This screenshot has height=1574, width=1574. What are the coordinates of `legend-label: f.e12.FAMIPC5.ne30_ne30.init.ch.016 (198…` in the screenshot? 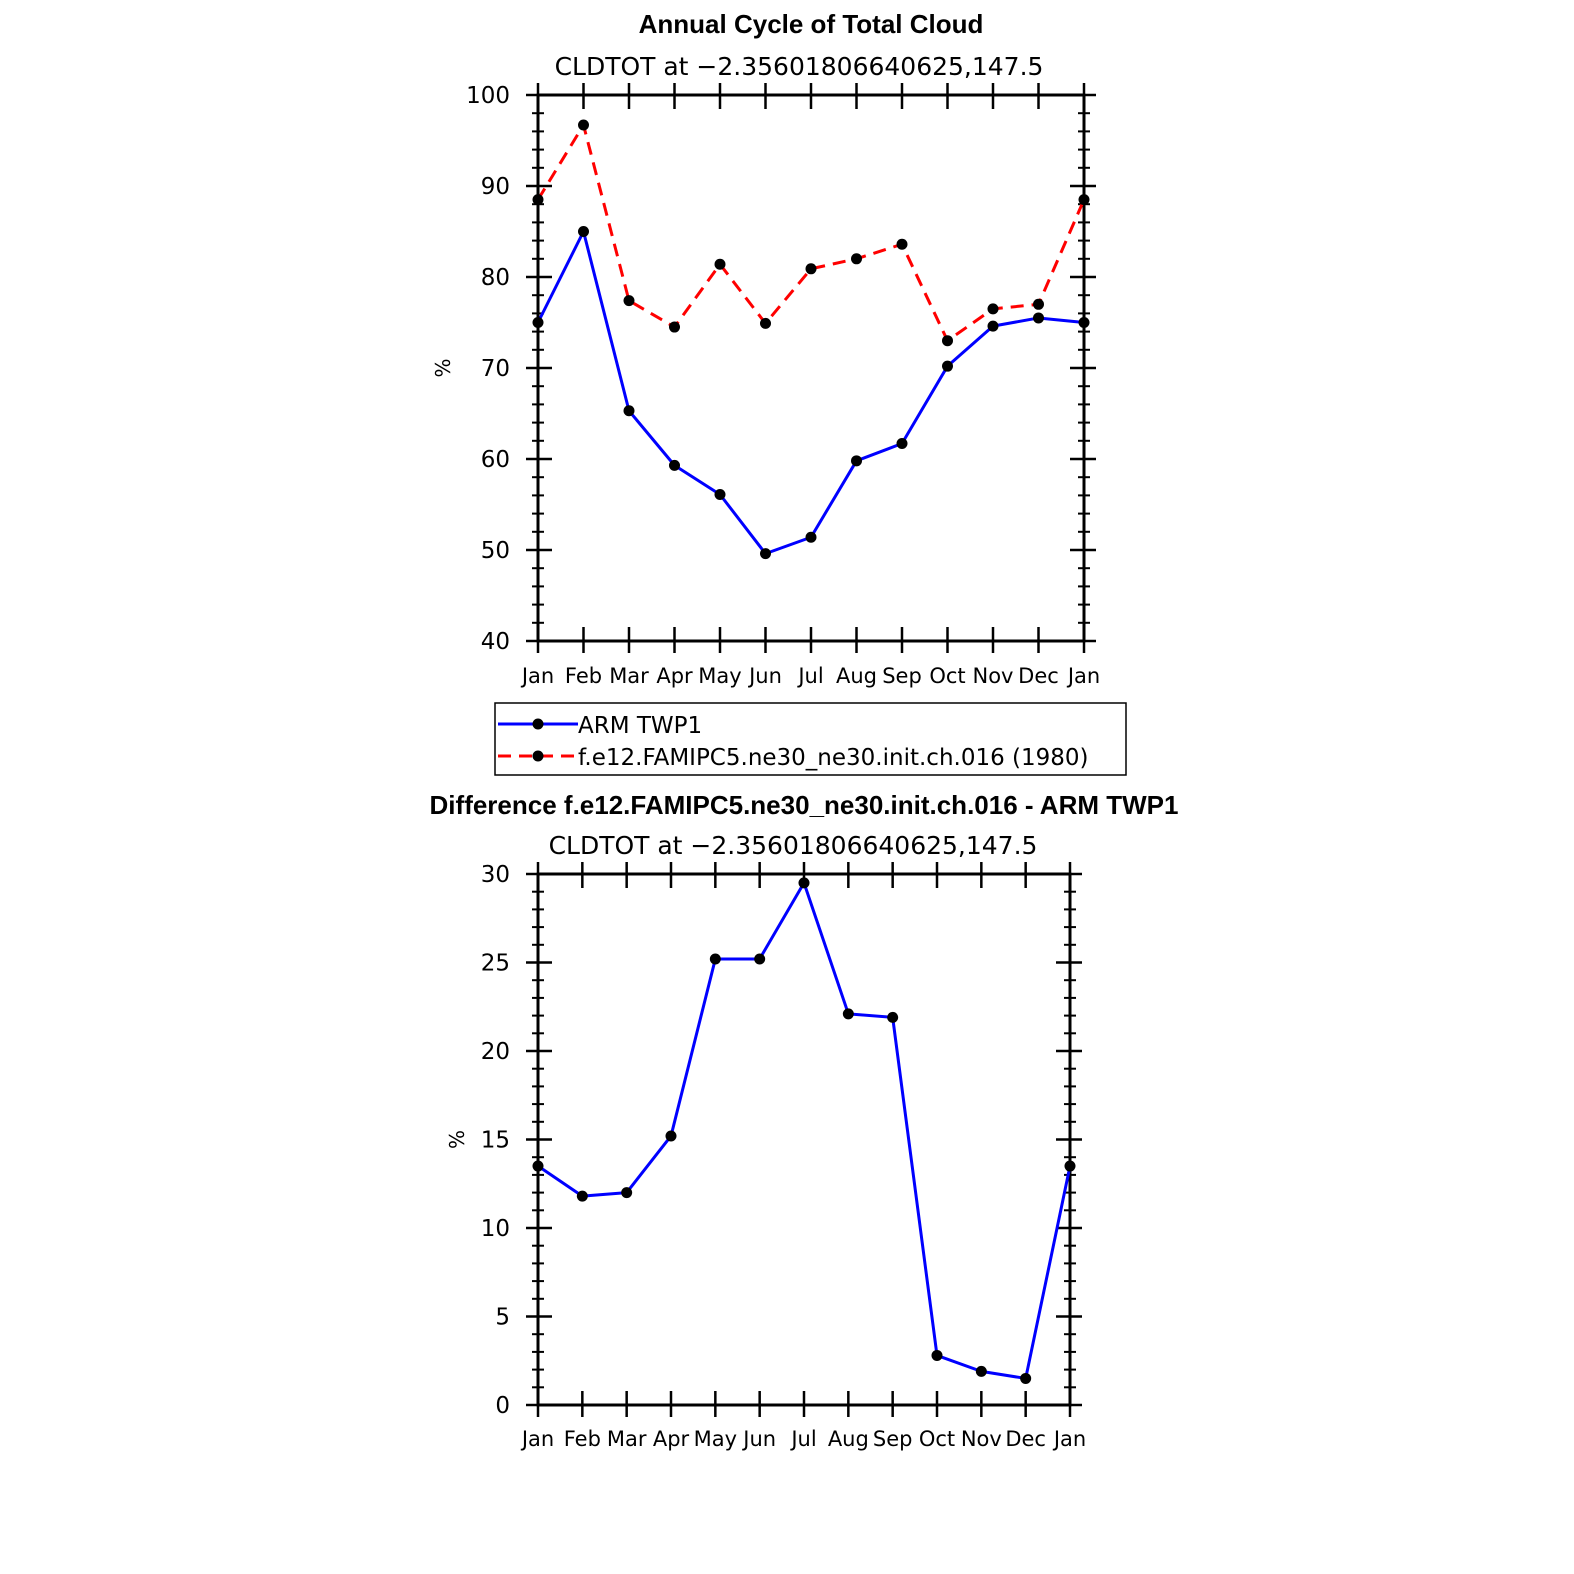 It's located at (833, 758).